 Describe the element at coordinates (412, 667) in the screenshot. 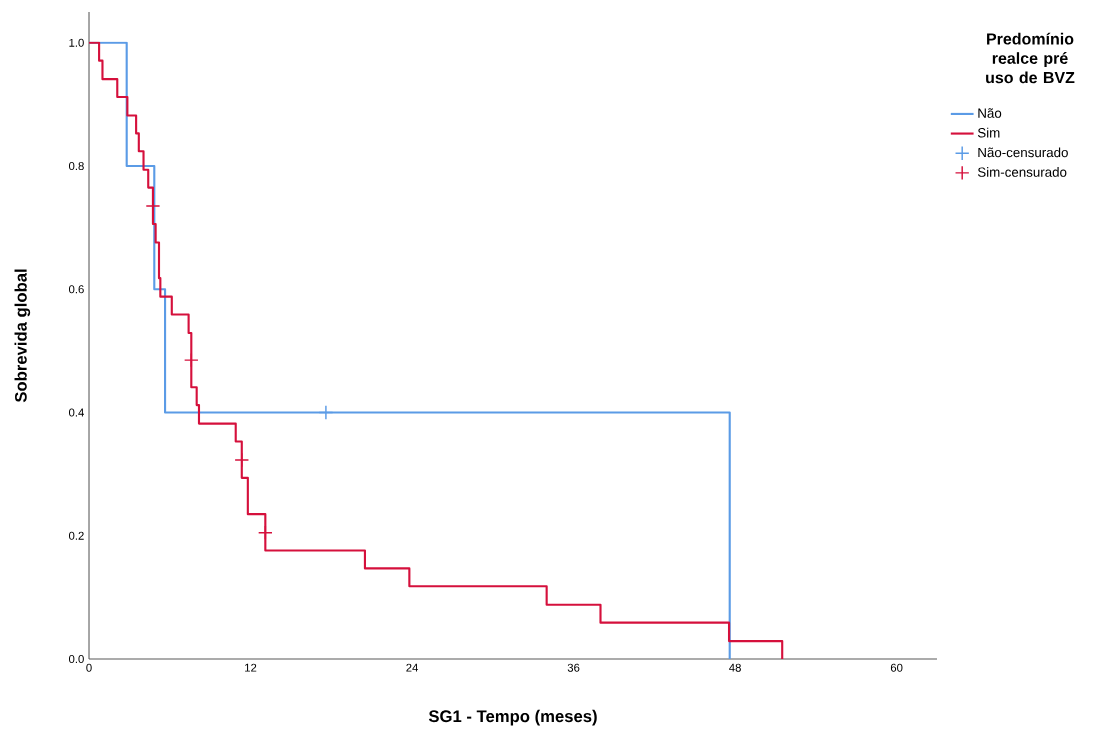

I see `x-tick-label: 24` at that location.